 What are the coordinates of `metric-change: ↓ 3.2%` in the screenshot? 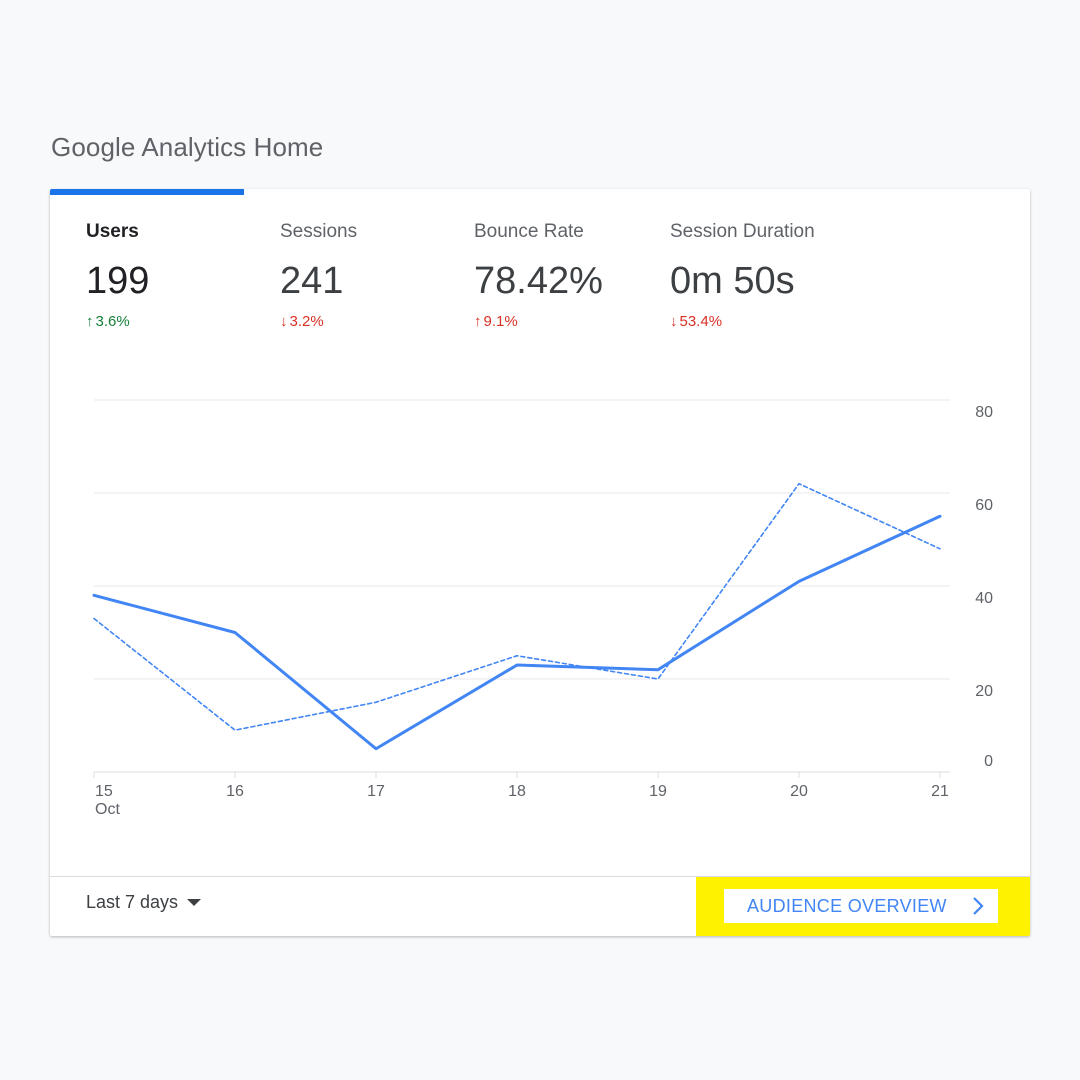 It's located at (375, 321).